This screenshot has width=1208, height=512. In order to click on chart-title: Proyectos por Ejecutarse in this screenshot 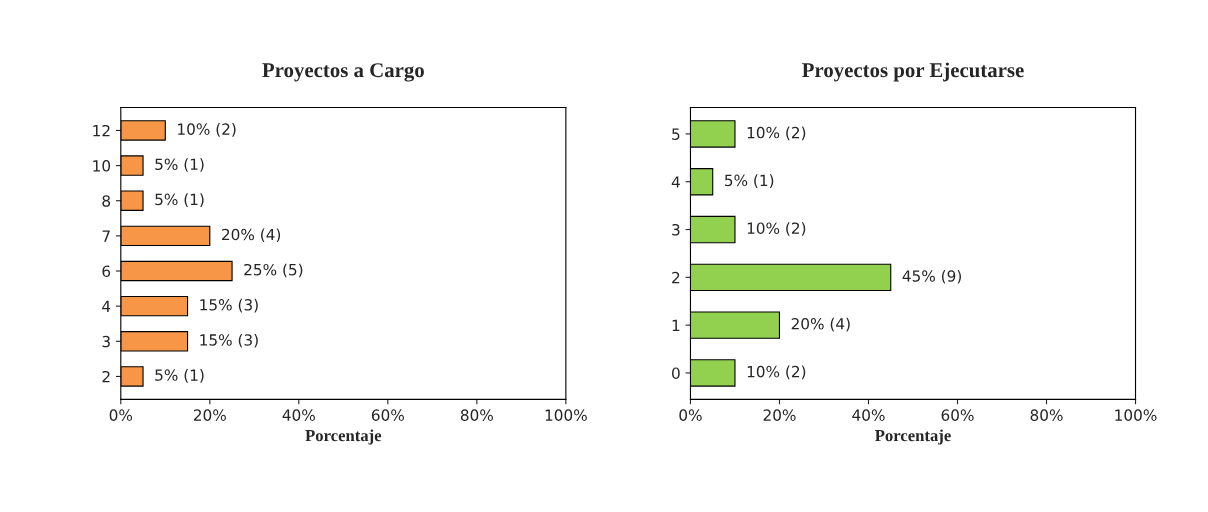, I will do `click(913, 72)`.